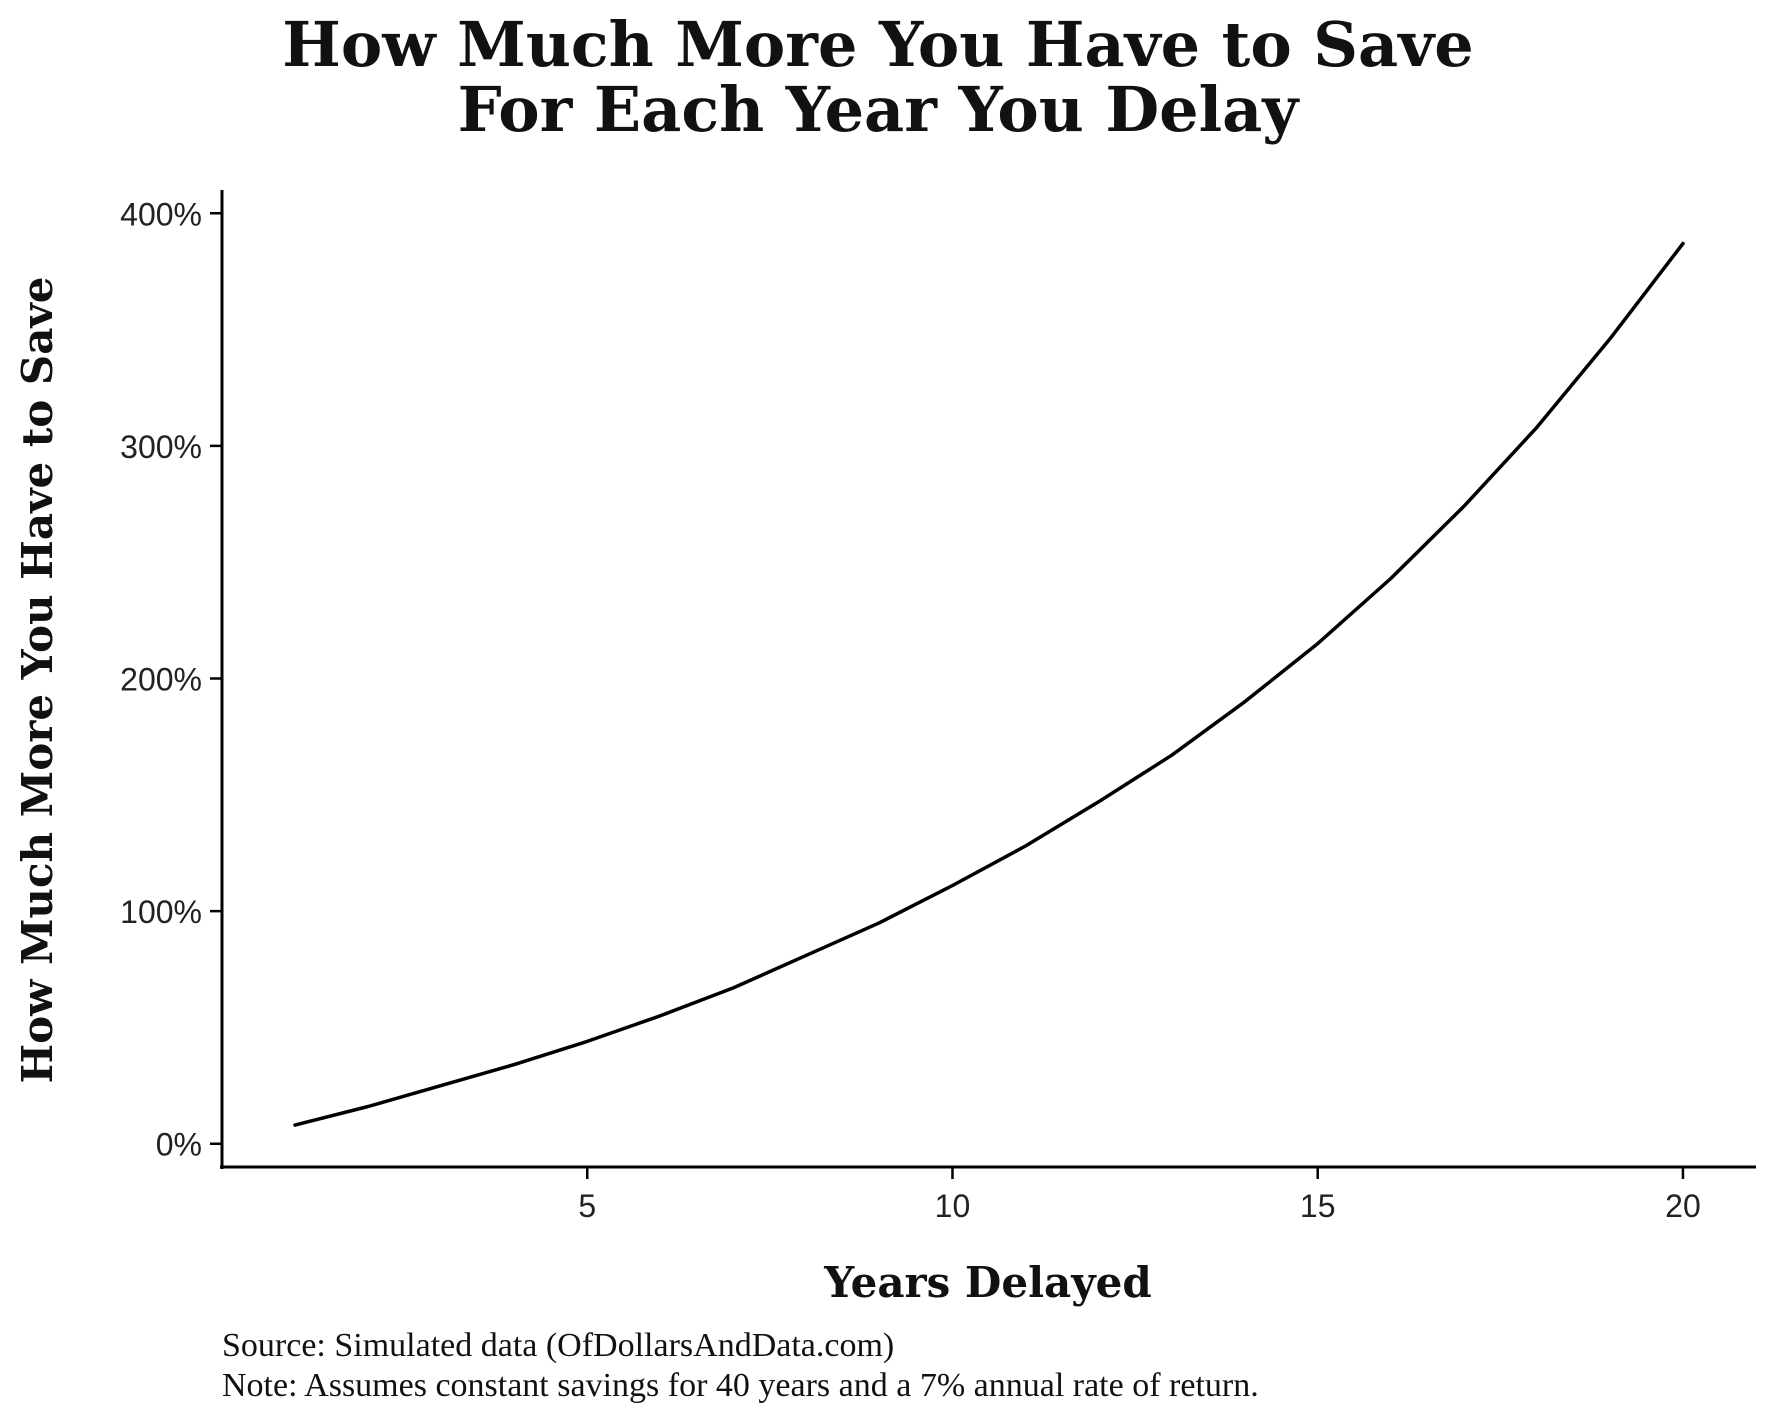 The width and height of the screenshot is (1771, 1417). What do you see at coordinates (1318, 1206) in the screenshot?
I see `x-tick-label: 15` at bounding box center [1318, 1206].